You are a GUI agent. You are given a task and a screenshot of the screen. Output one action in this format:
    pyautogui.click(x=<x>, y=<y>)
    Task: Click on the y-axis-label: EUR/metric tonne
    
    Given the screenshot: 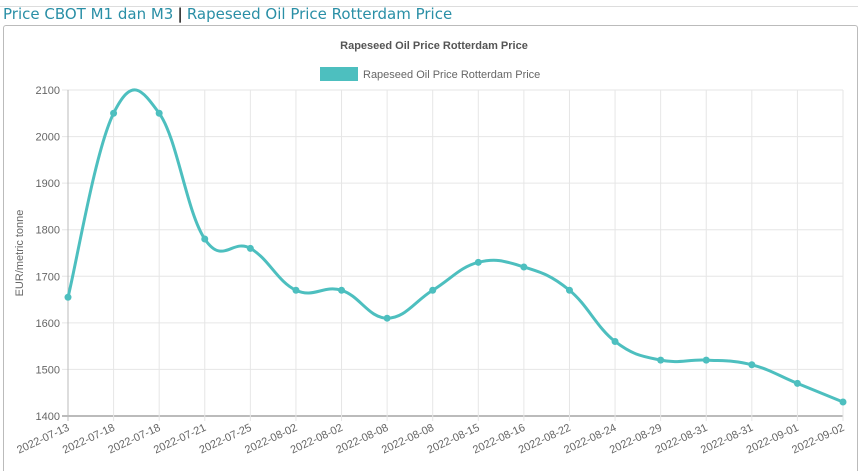 What is the action you would take?
    pyautogui.click(x=20, y=253)
    